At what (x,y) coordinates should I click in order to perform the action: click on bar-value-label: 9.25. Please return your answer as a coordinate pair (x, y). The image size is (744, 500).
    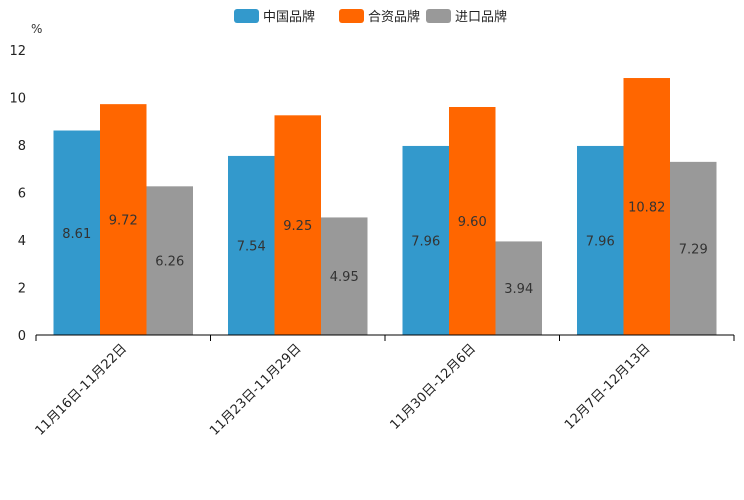
    Looking at the image, I should click on (297, 226).